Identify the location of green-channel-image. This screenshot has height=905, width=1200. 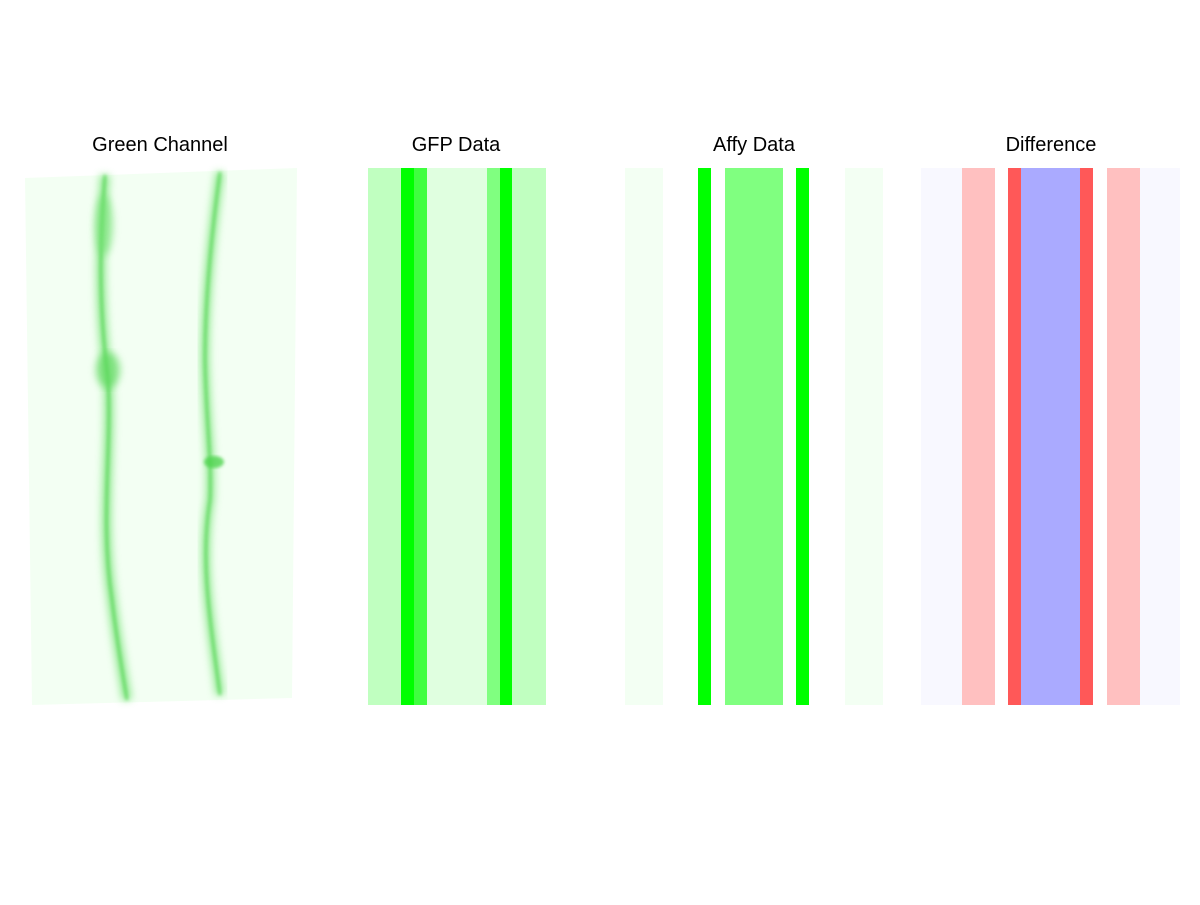
(161, 436).